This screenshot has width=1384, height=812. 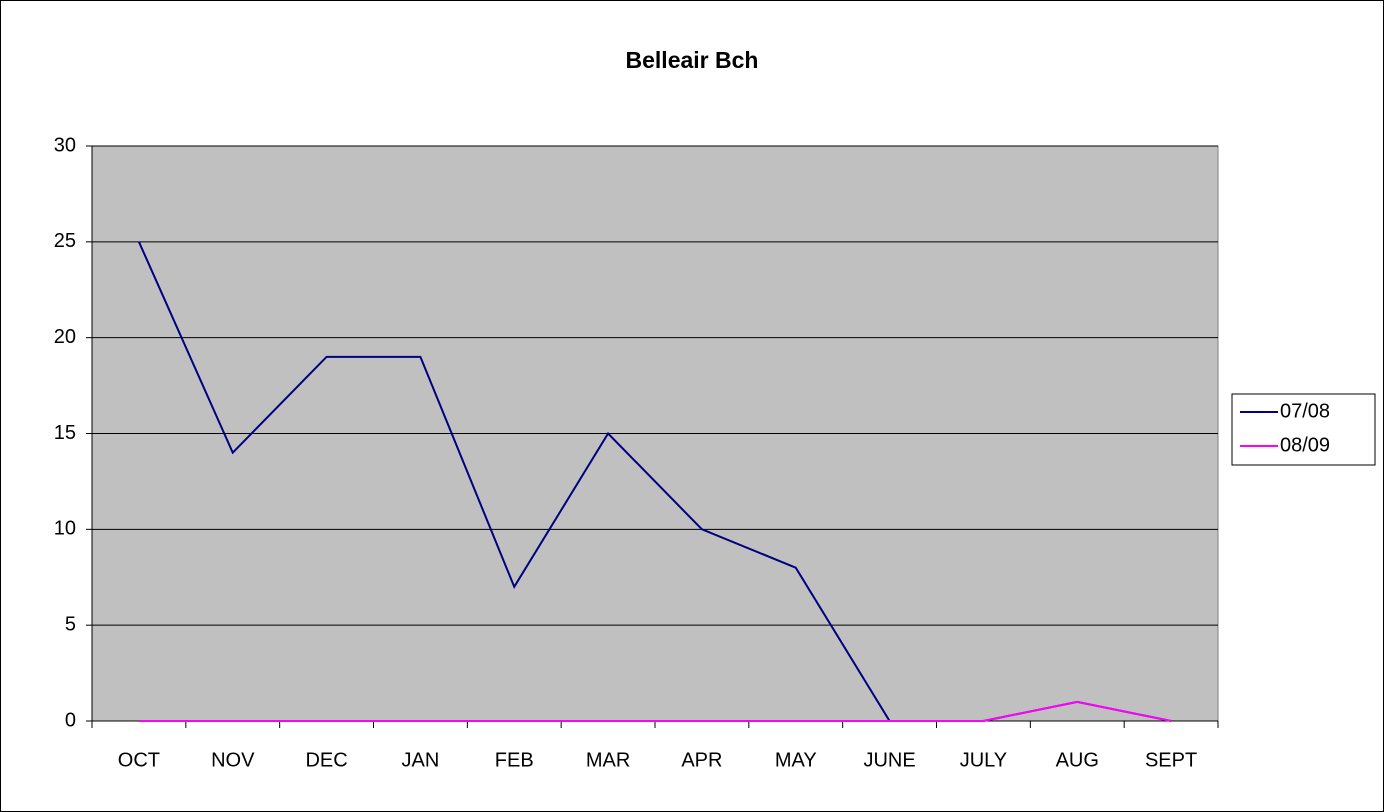 I want to click on x-tick-label: AUG, so click(x=1077, y=760).